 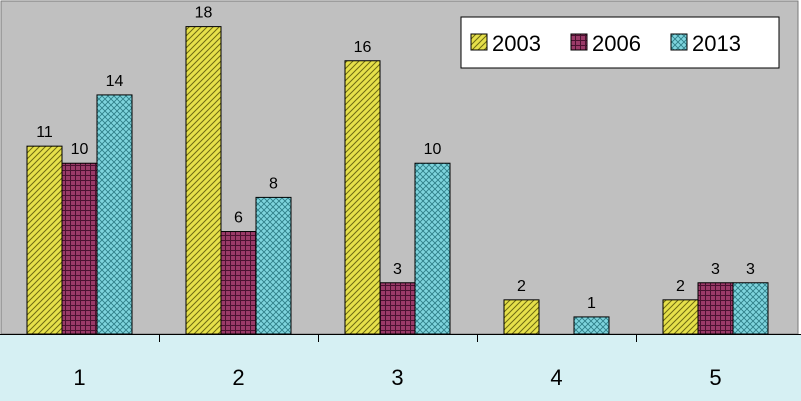 I want to click on data-label-2003-cat-2: 18, so click(x=204, y=13).